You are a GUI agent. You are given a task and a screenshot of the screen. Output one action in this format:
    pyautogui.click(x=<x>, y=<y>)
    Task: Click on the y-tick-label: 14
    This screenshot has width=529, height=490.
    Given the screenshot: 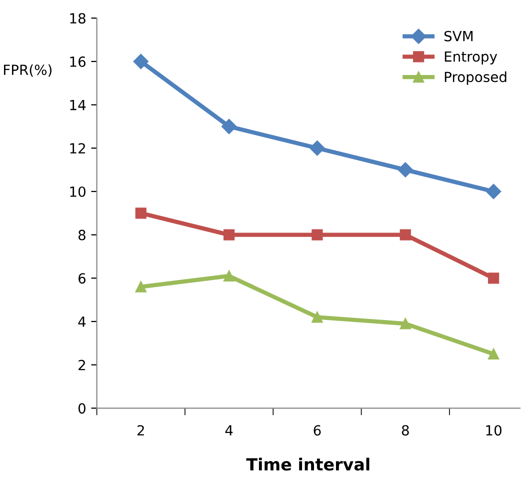 What is the action you would take?
    pyautogui.click(x=78, y=105)
    